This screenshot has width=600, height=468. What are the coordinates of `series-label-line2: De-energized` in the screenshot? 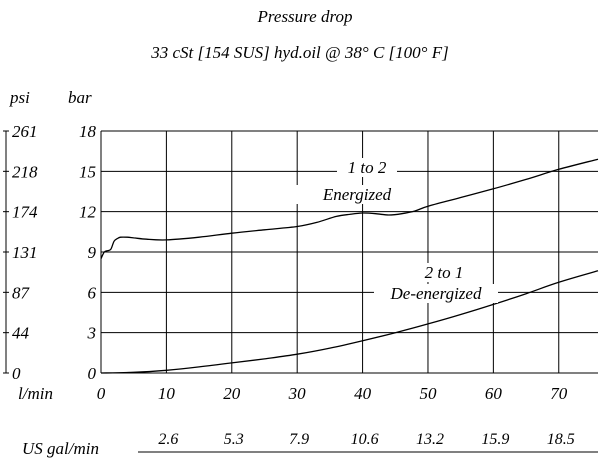 It's located at (436, 293).